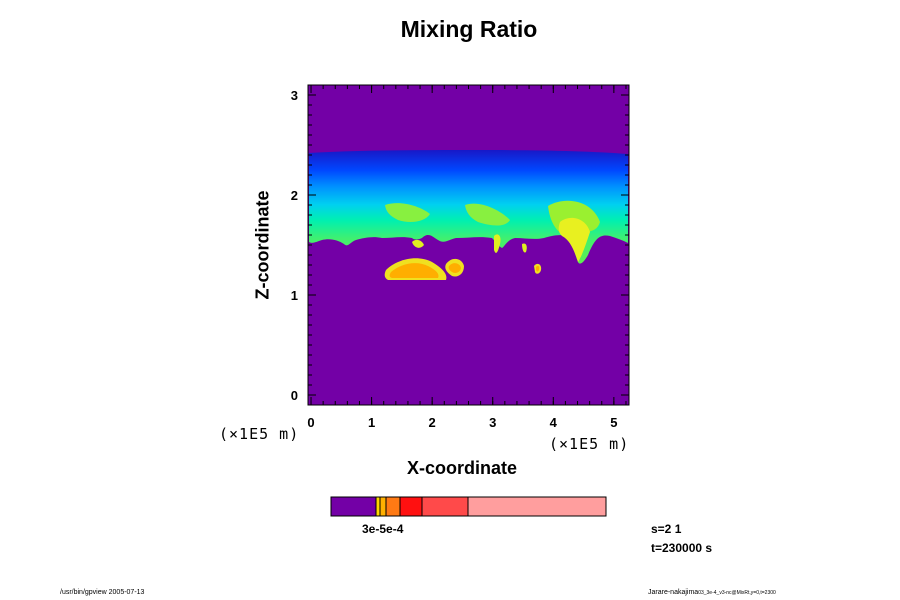 The height and width of the screenshot is (600, 900). Describe the element at coordinates (462, 468) in the screenshot. I see `x-axis-label: X-coordinate` at that location.